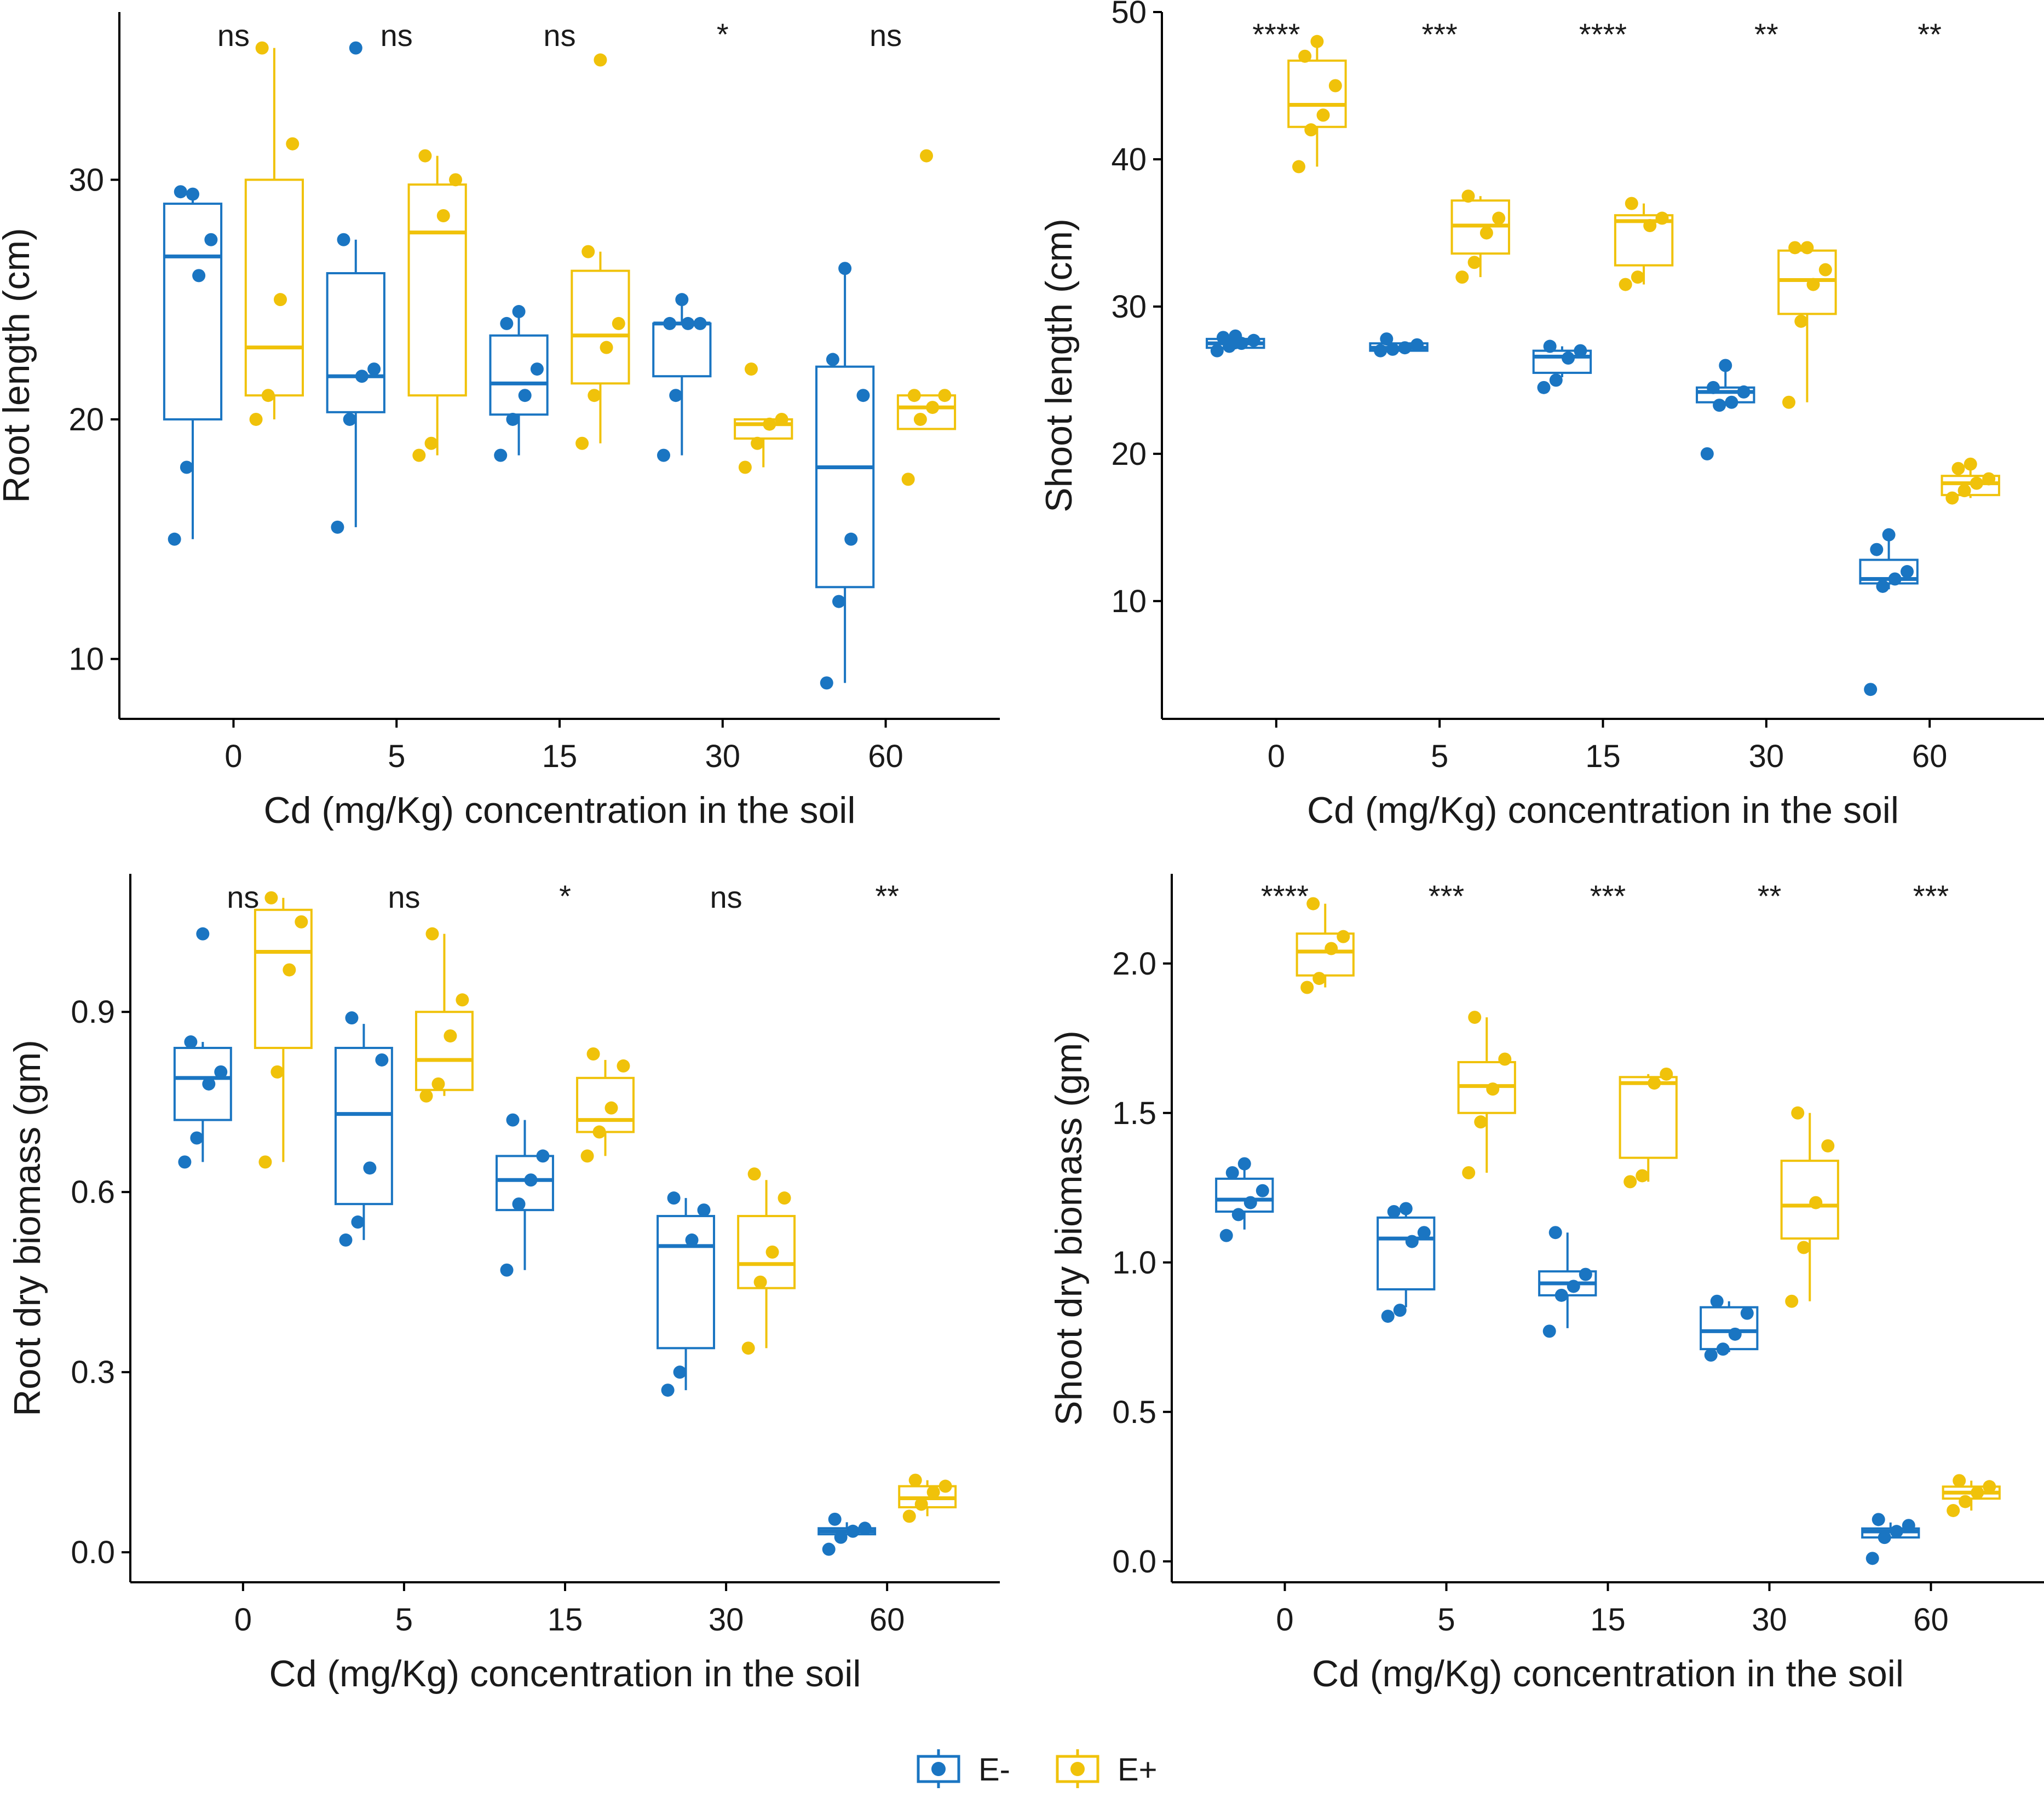 The height and width of the screenshot is (1798, 2044). I want to click on significance-label: ****, so click(1603, 34).